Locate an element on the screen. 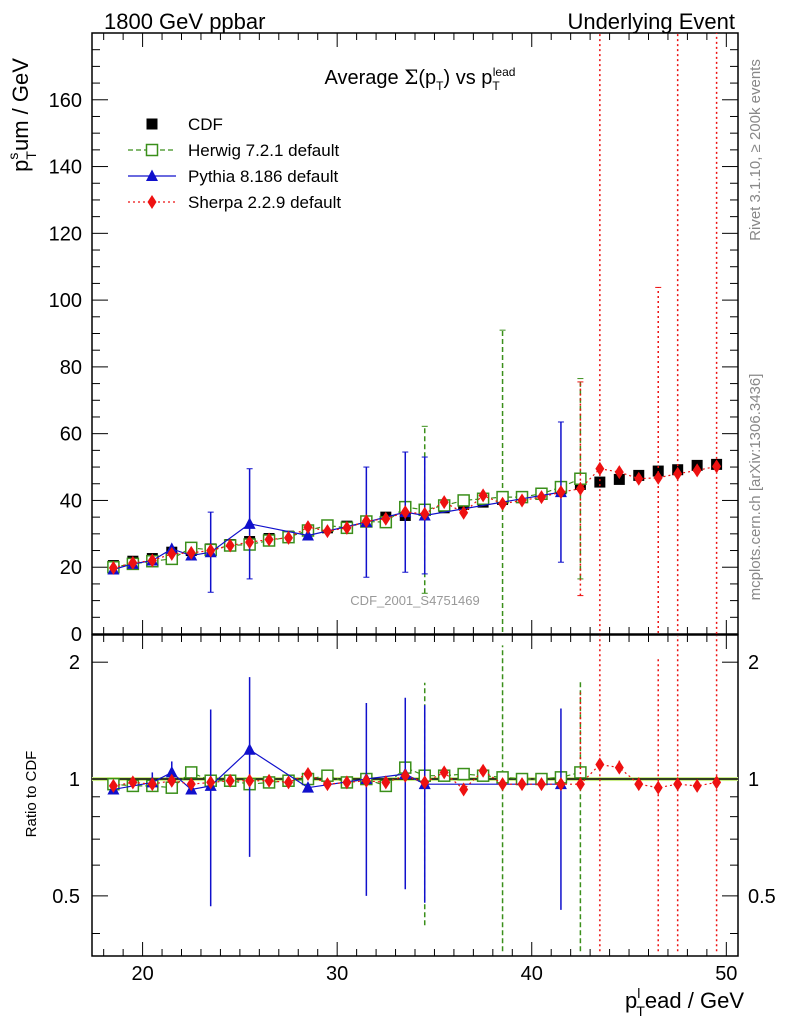 The width and height of the screenshot is (786, 1029). main-title: Average Σ(pT) vs pTlead is located at coordinates (420, 79).